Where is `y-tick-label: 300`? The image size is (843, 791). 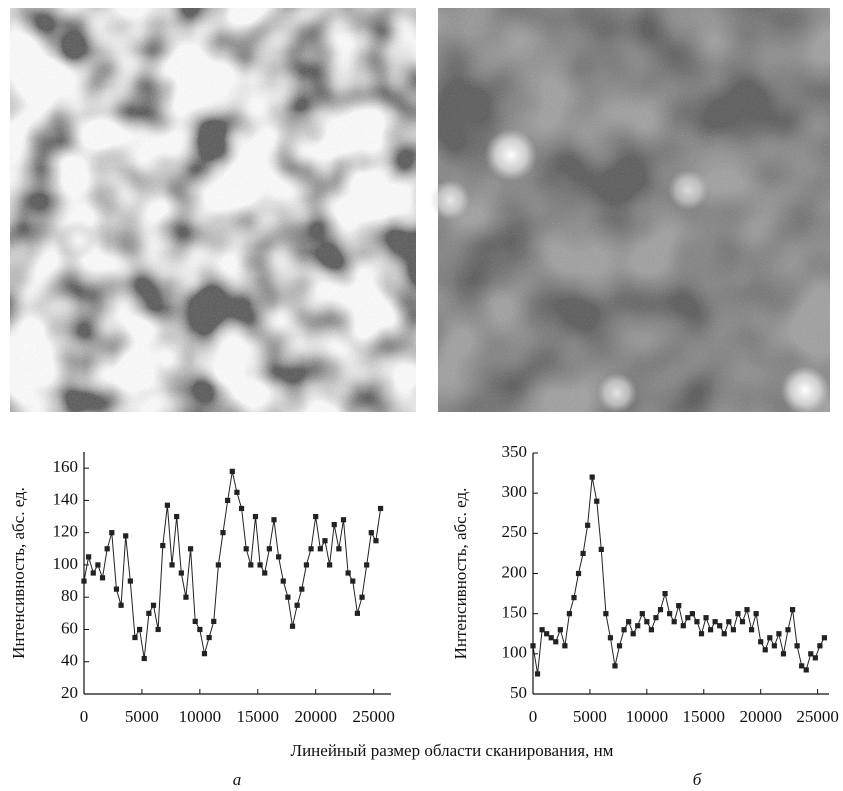
y-tick-label: 300 is located at coordinates (515, 491).